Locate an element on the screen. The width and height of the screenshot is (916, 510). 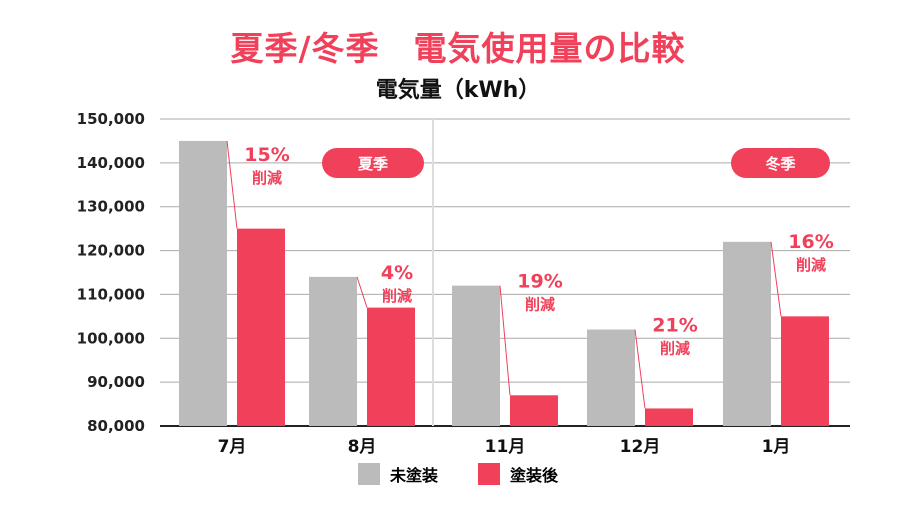
y-tick-label: 140,000 is located at coordinates (111, 163).